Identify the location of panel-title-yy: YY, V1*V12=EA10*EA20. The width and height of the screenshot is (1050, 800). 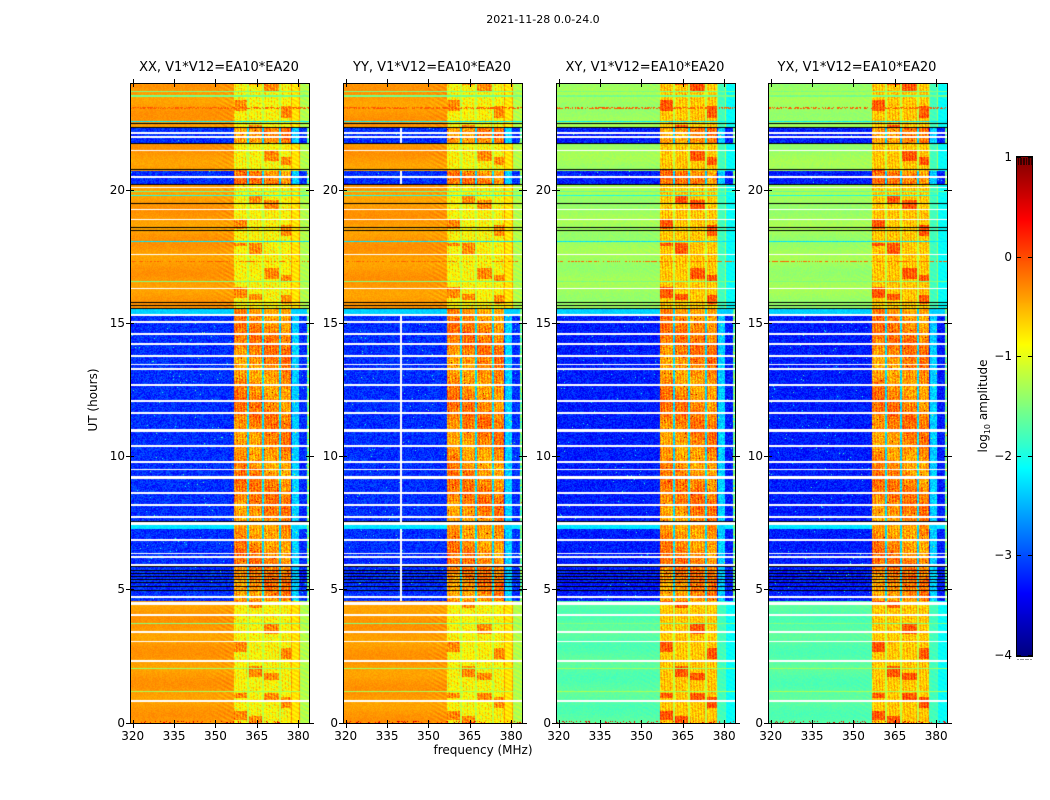
(432, 67).